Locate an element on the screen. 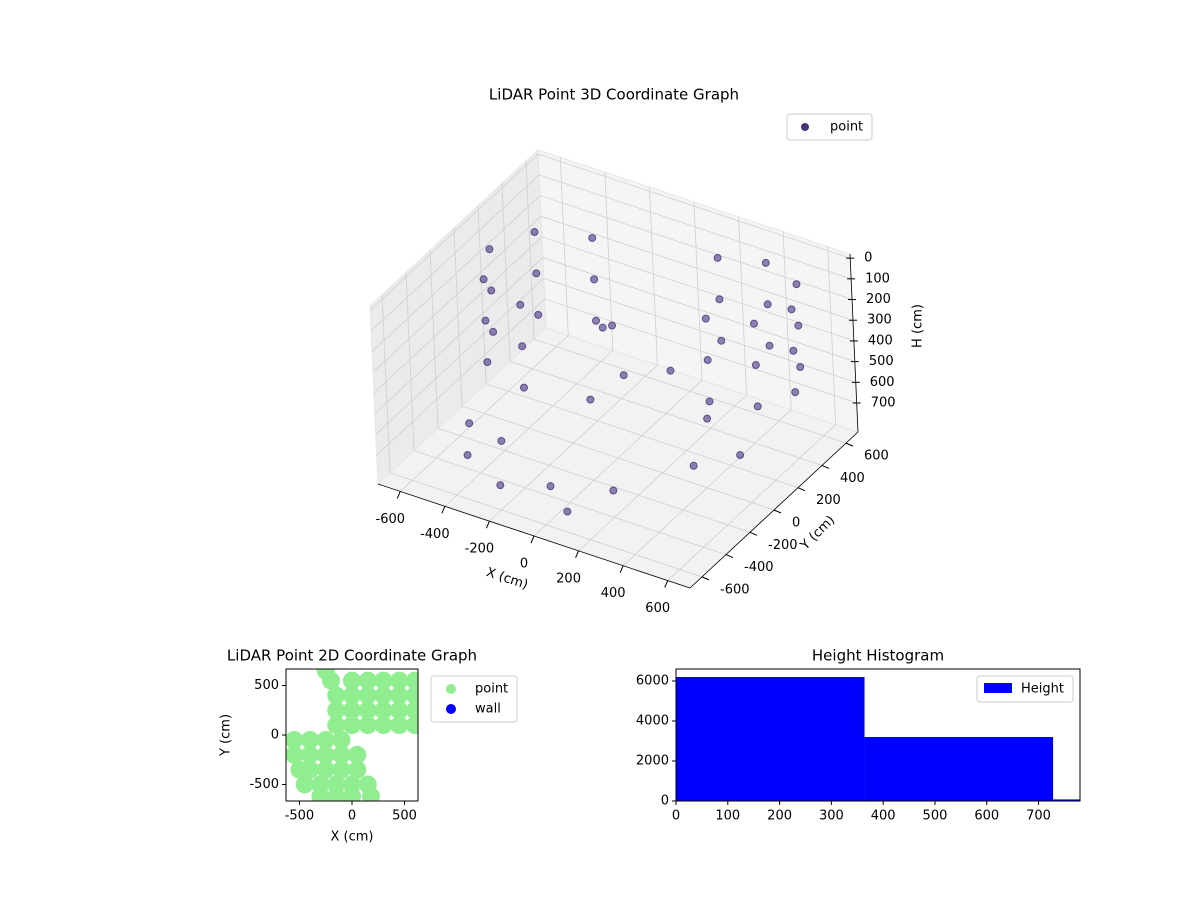  y-tick-label: 6000 is located at coordinates (652, 681).